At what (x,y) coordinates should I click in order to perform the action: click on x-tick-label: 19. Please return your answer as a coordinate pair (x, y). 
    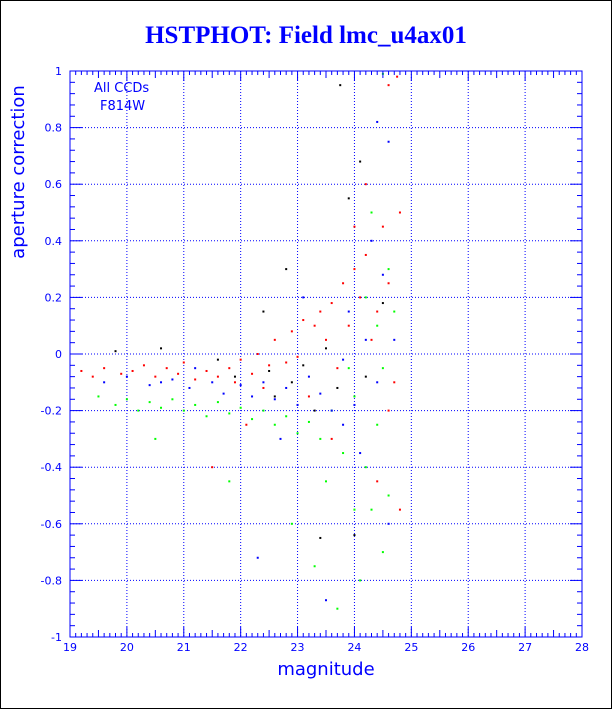
    Looking at the image, I should click on (70, 647).